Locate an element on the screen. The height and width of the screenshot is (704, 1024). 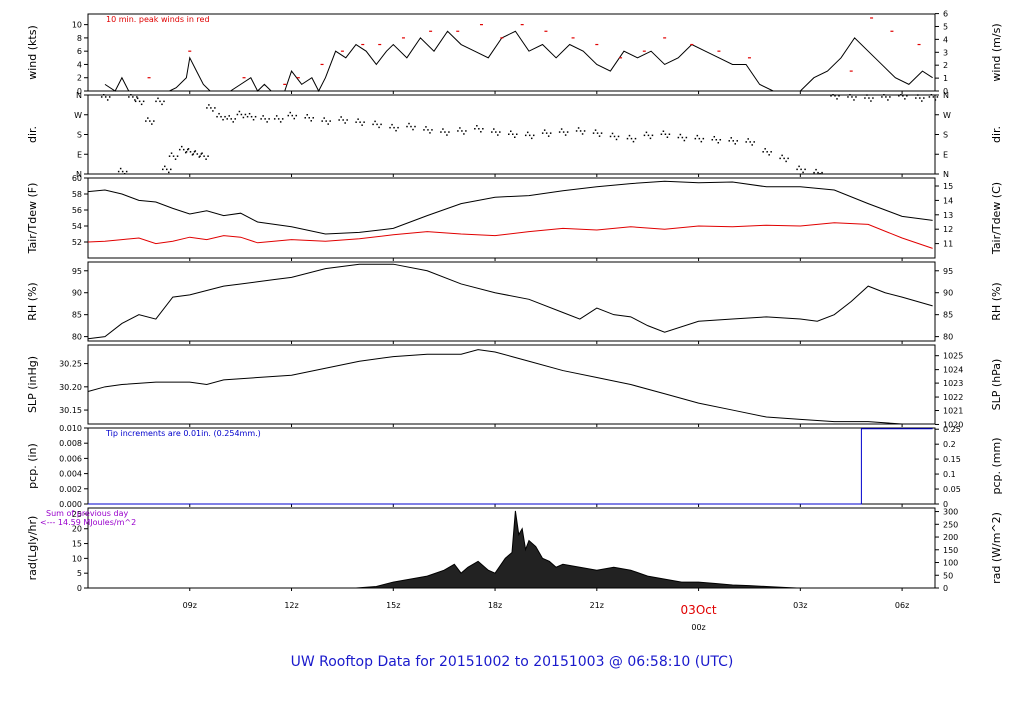
rh-ytick-right-label: 80 is located at coordinates (948, 337).